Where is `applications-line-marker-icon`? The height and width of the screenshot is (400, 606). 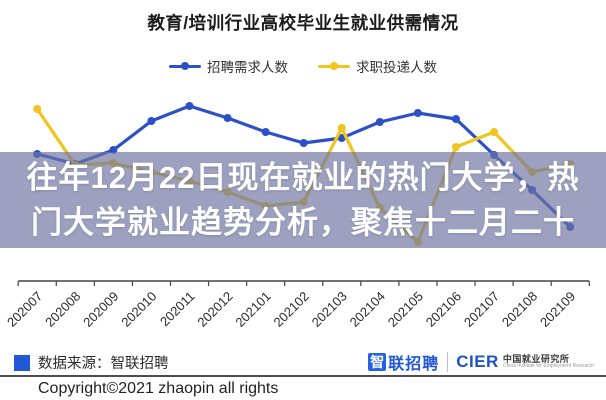 applications-line-marker-icon is located at coordinates (334, 66).